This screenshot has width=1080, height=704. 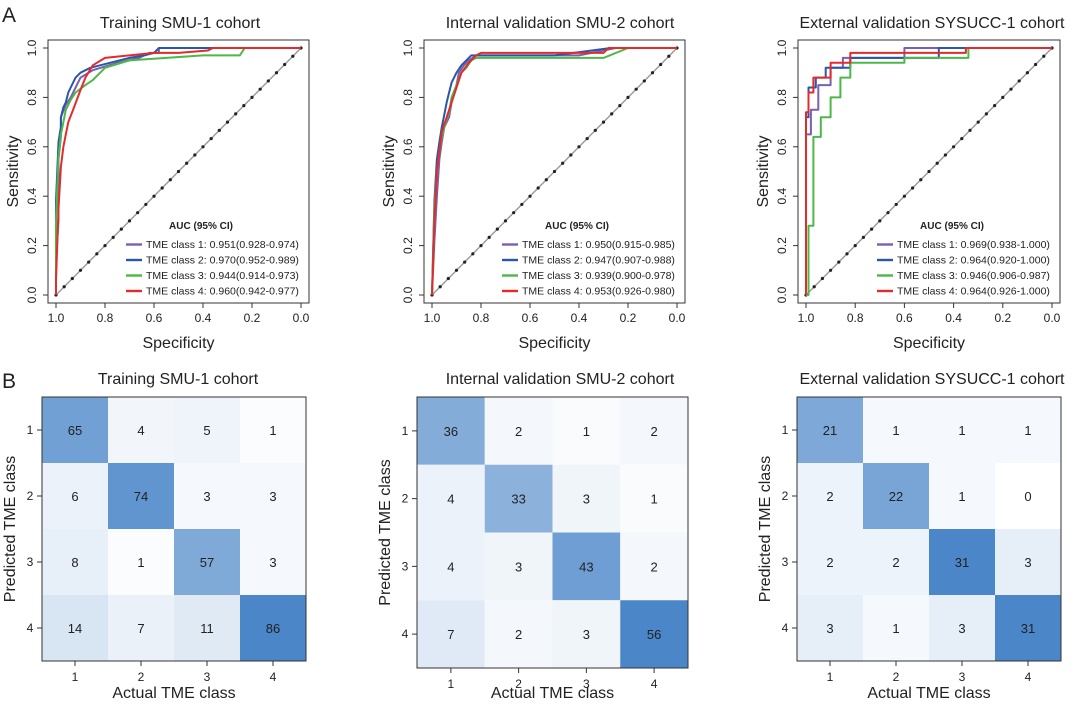 I want to click on legend-label-class-3: TME class 3: 0.939(0.900-0.978), so click(x=598, y=276).